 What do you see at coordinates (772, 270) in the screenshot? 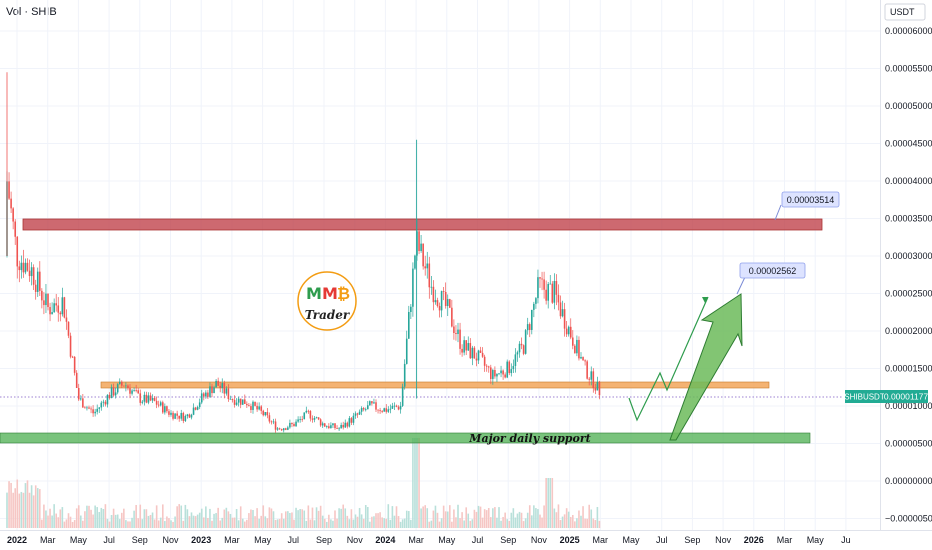
I see `target-mid-box` at bounding box center [772, 270].